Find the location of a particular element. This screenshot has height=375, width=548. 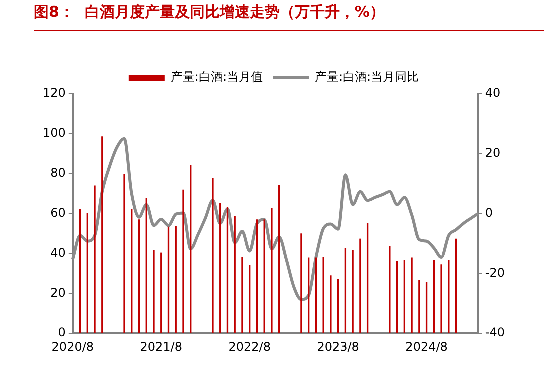

y-tick-label: 60 is located at coordinates (58, 213).